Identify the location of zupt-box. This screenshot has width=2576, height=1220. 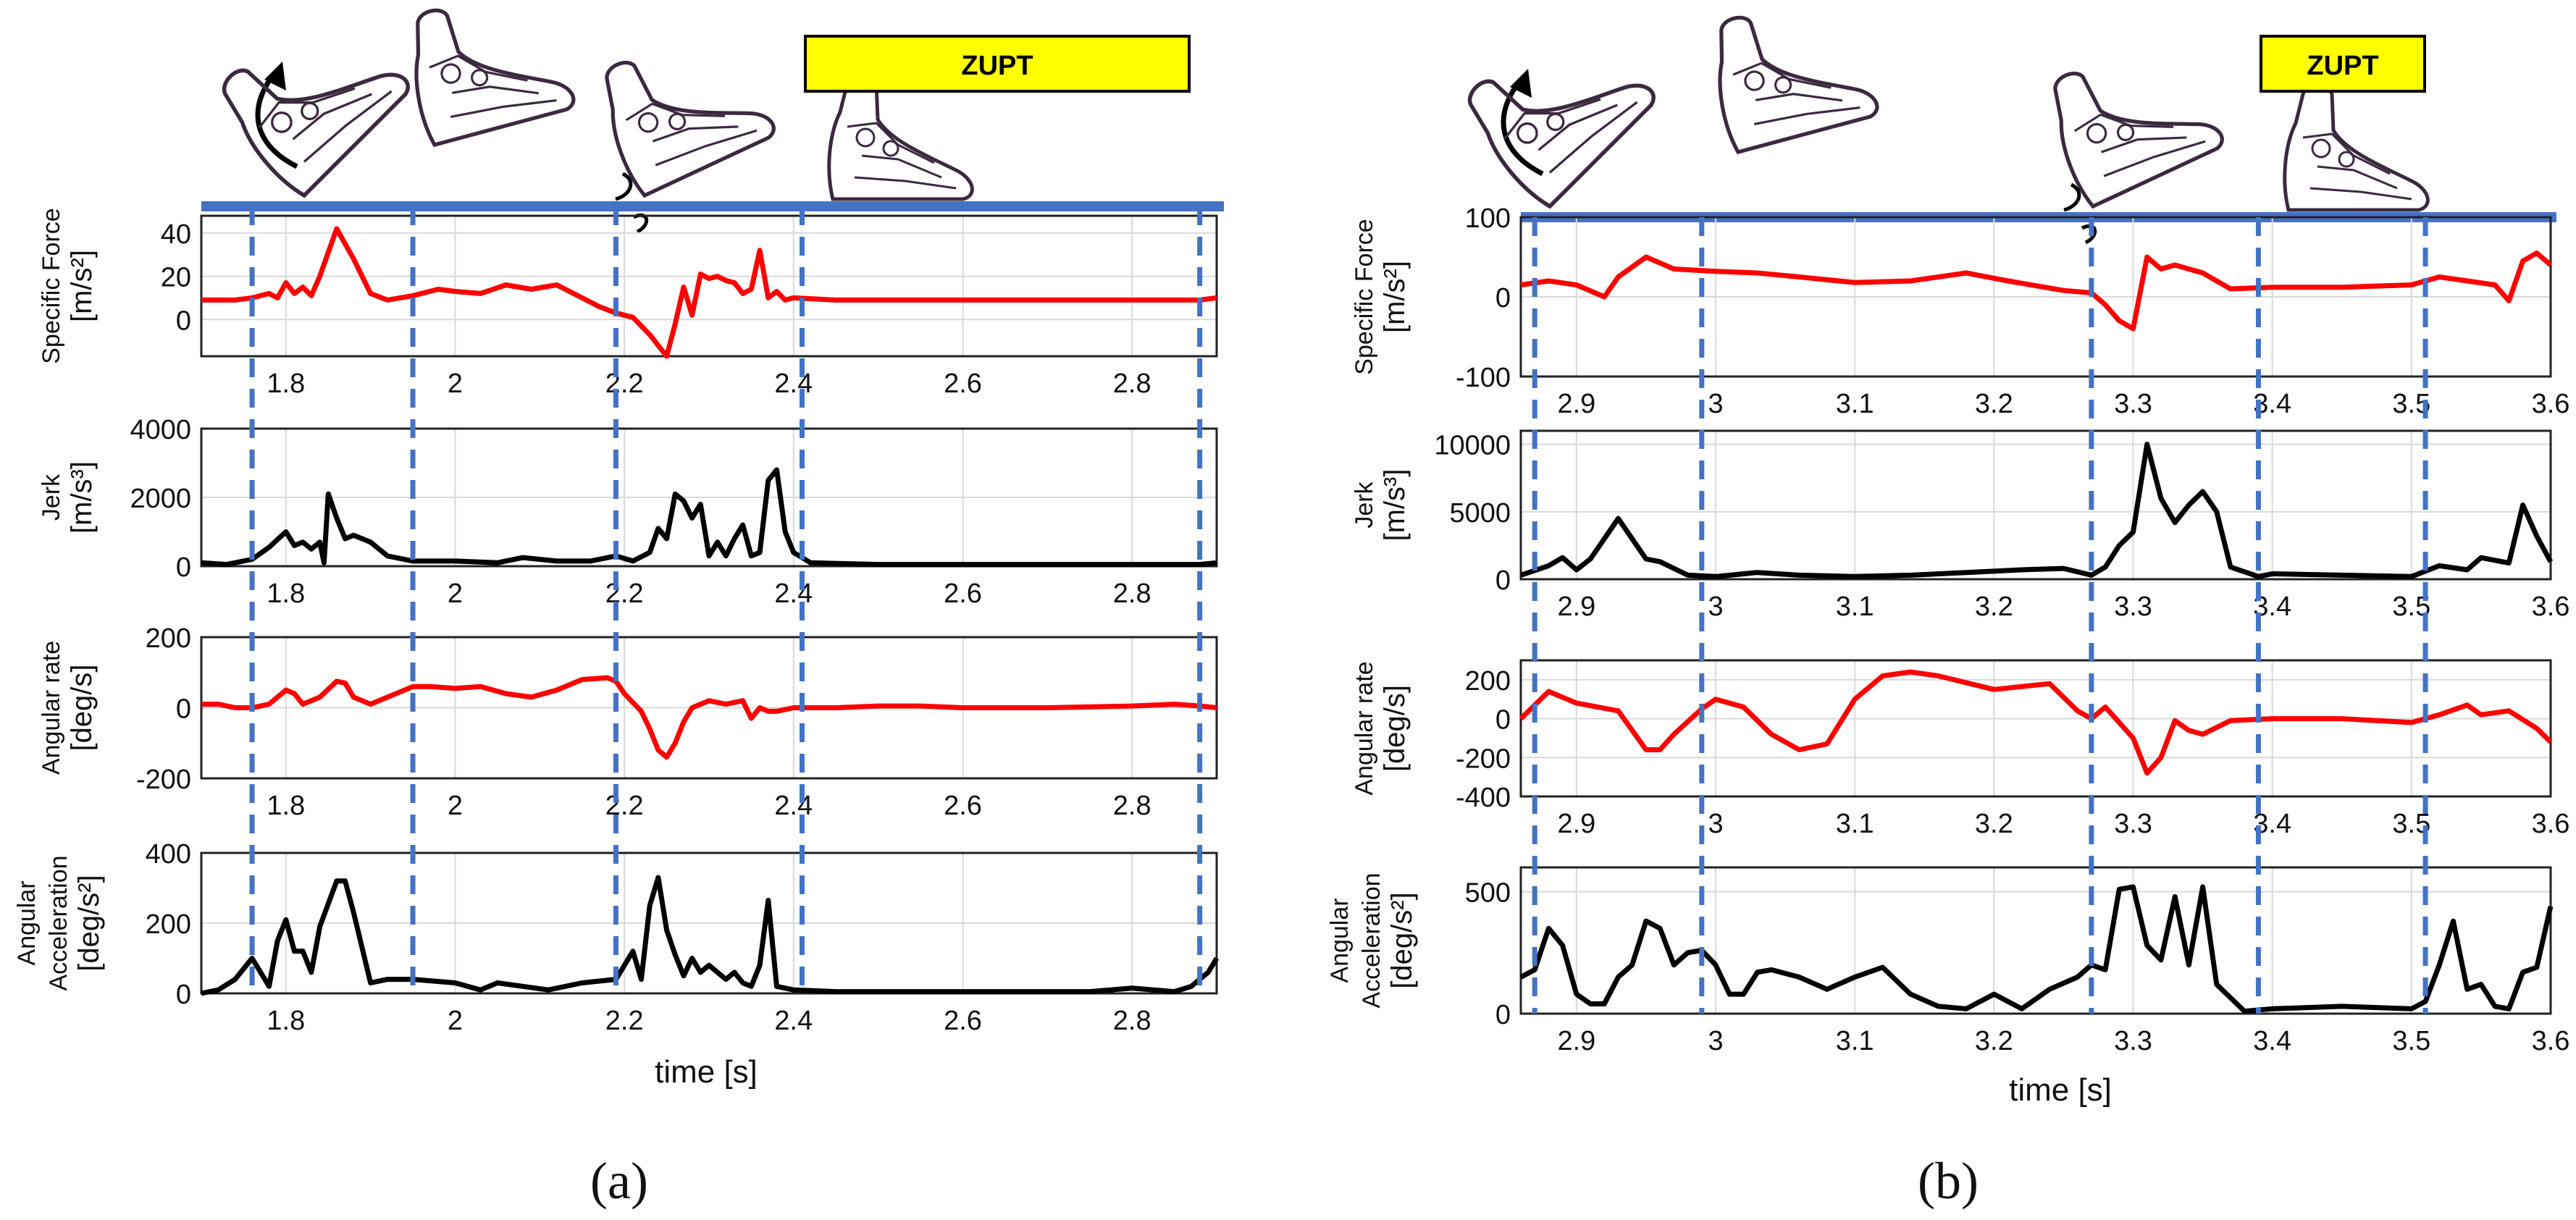
(2343, 64).